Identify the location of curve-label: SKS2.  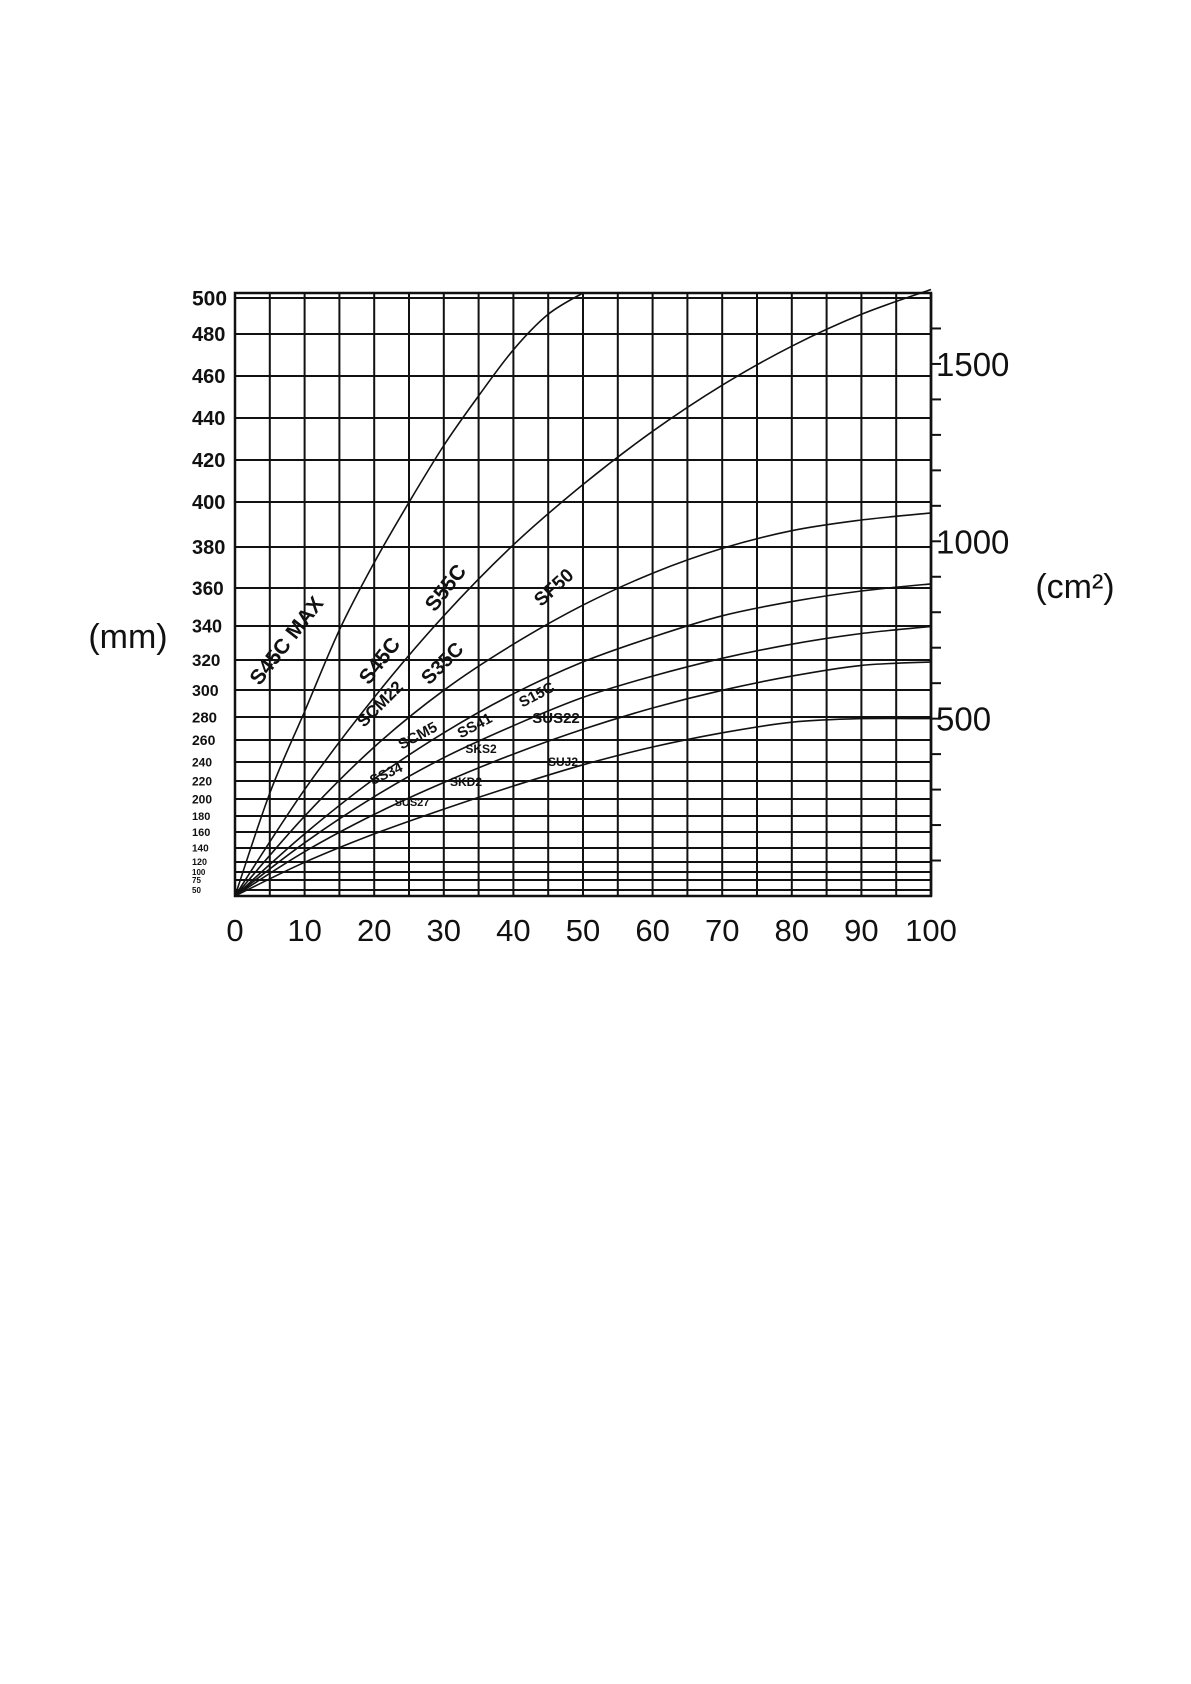
(481, 749).